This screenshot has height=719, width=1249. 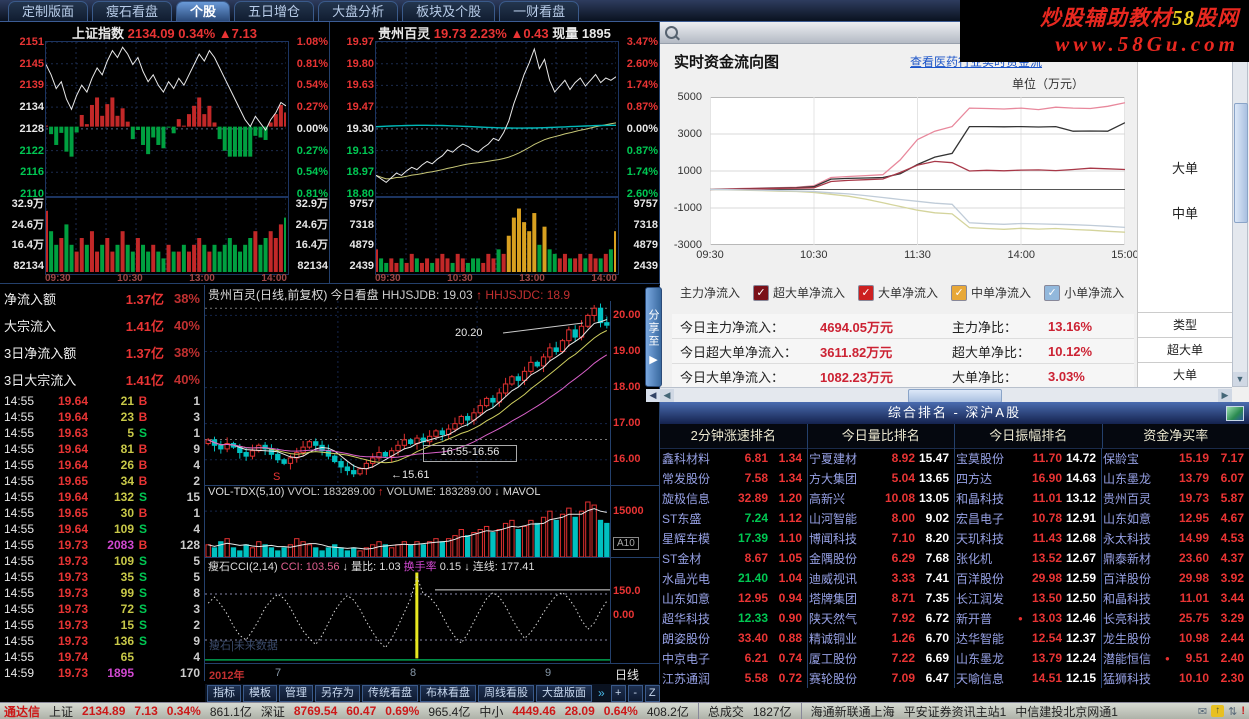 What do you see at coordinates (1241, 163) in the screenshot?
I see `scrollbar-thumb` at bounding box center [1241, 163].